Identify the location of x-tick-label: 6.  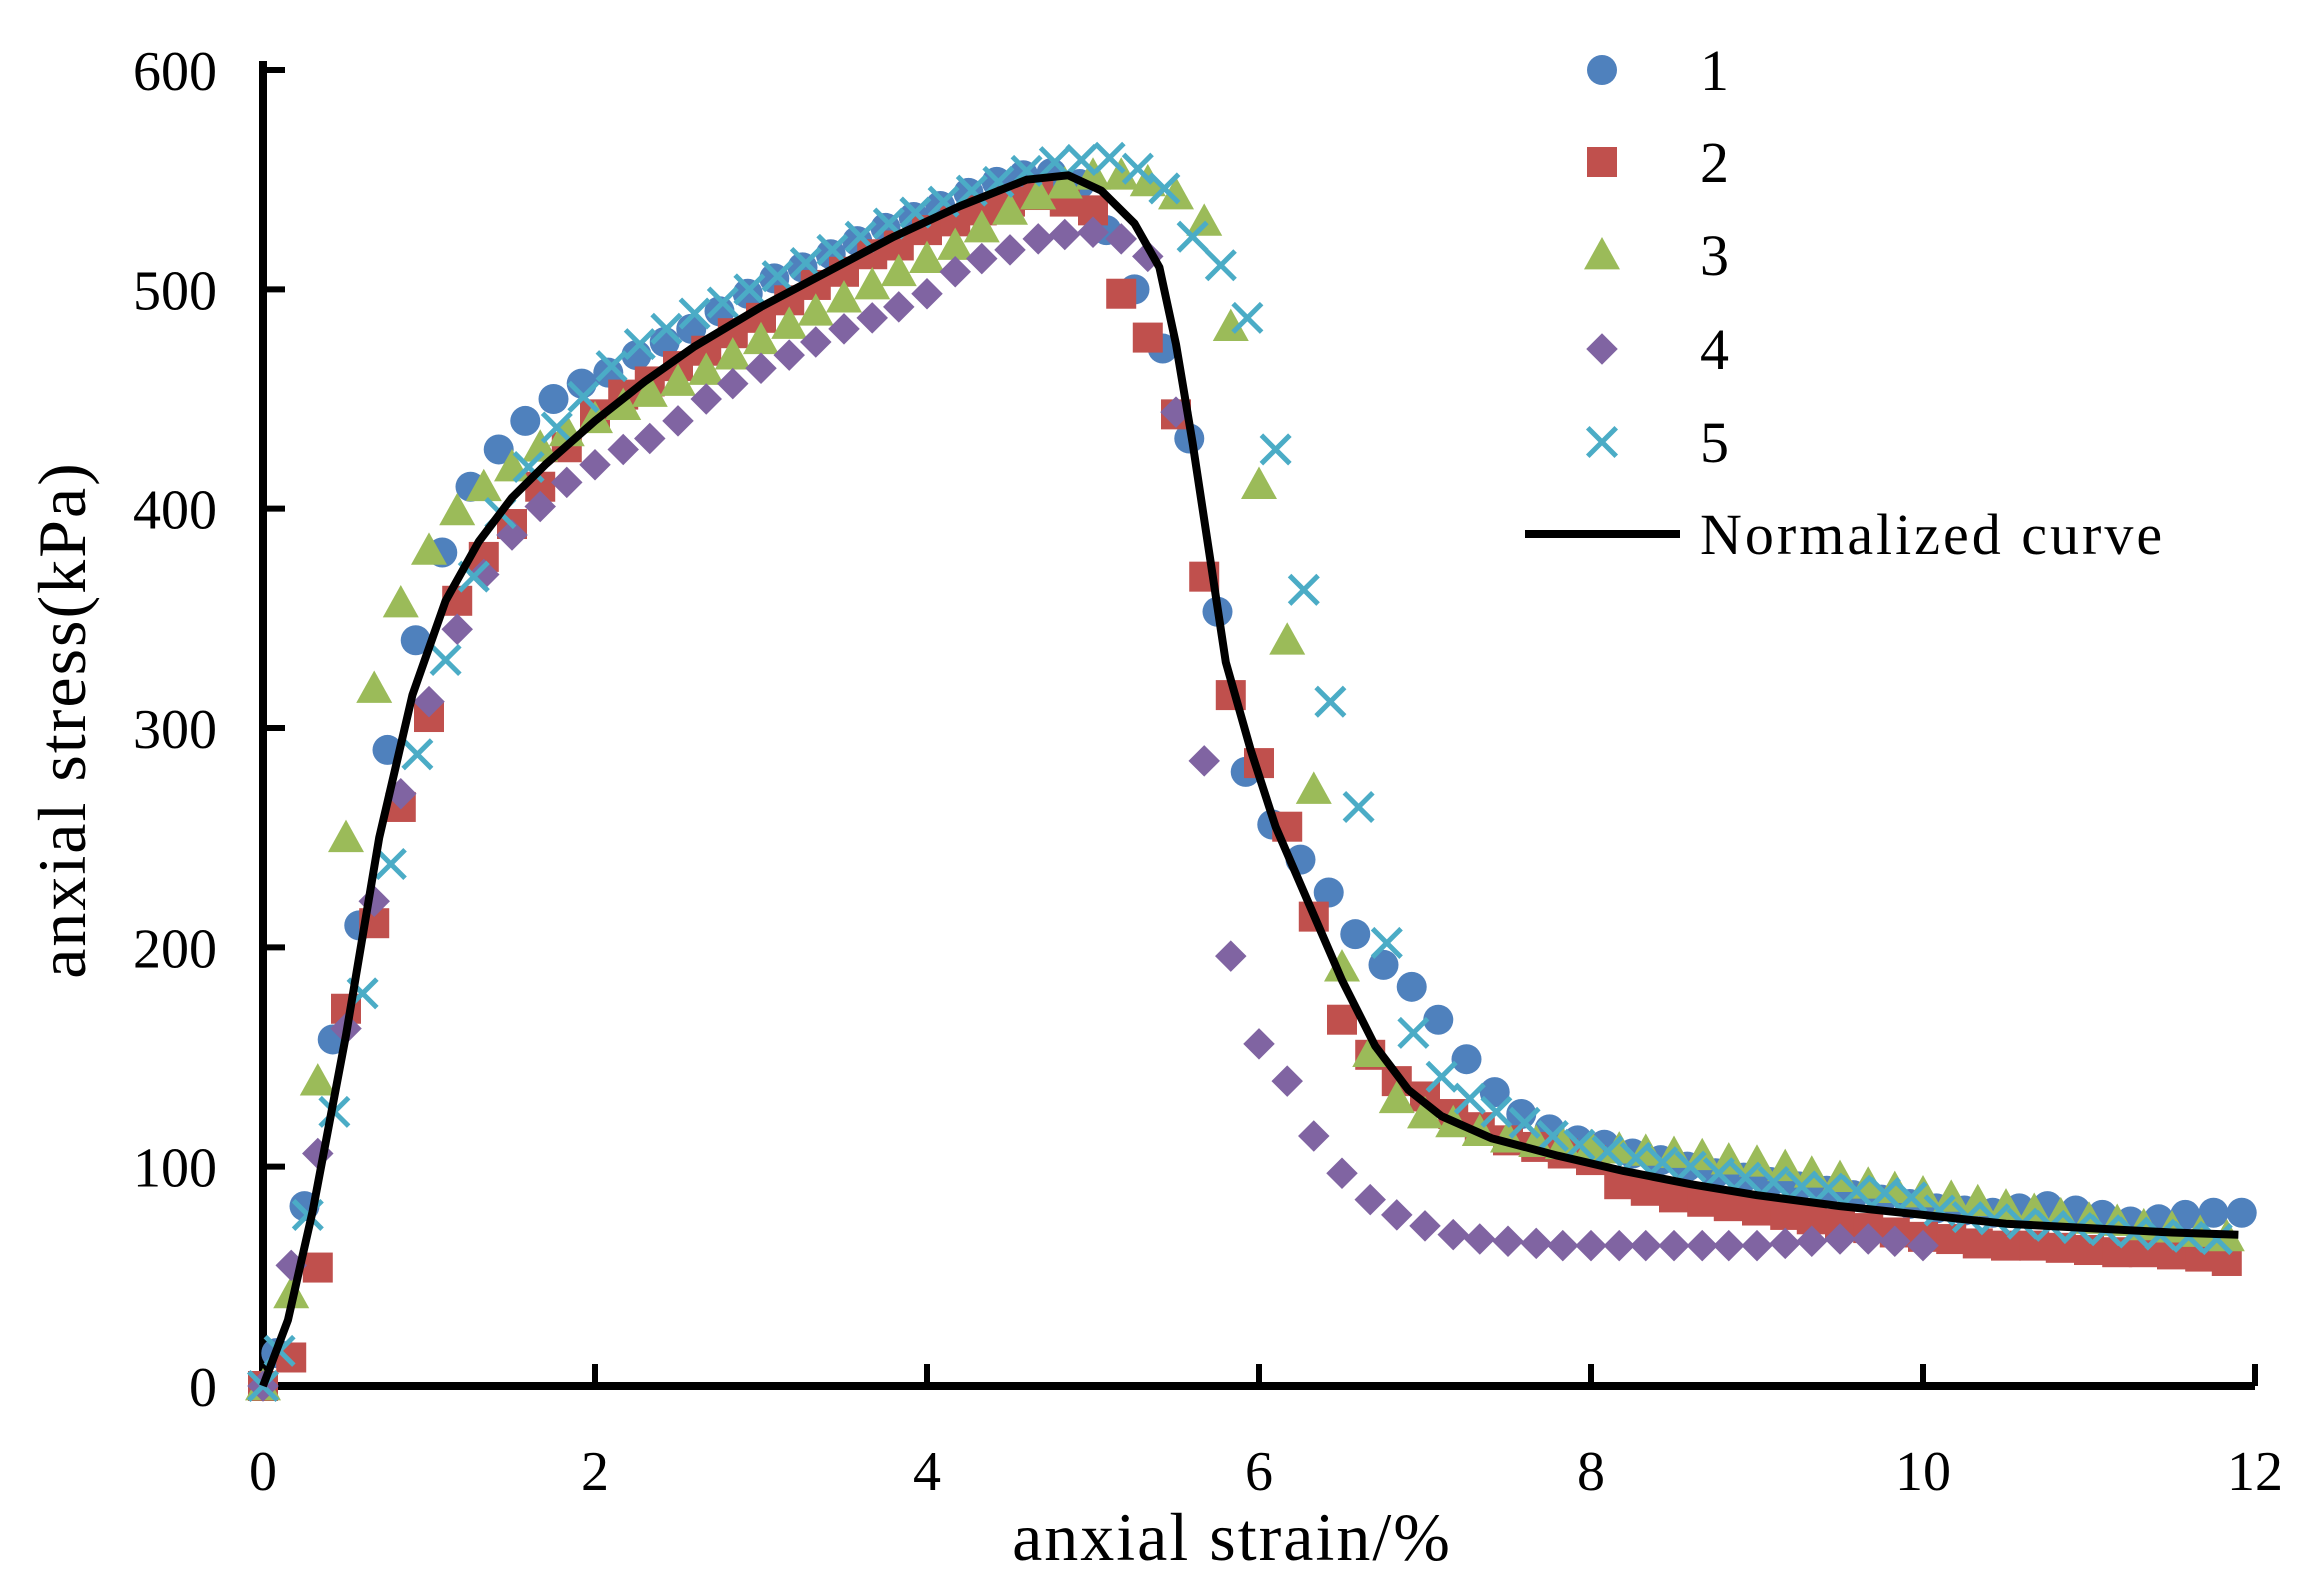
(1259, 1472).